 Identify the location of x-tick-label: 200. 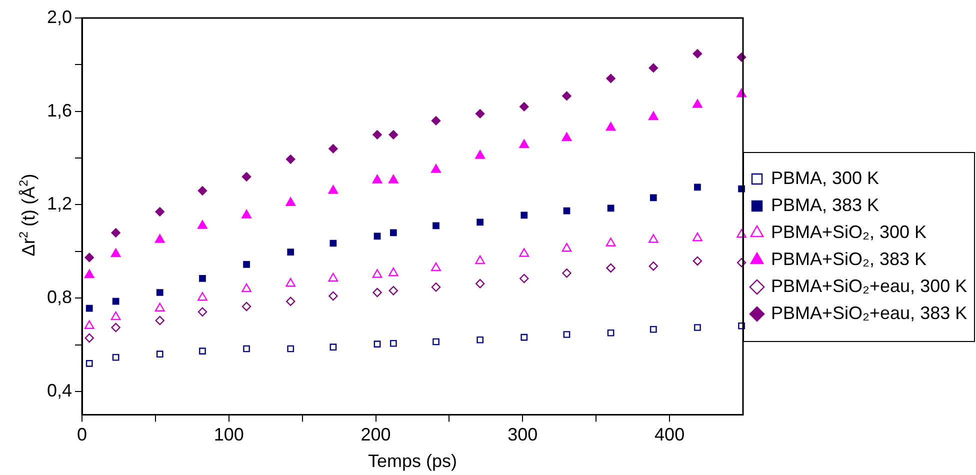
(375, 434).